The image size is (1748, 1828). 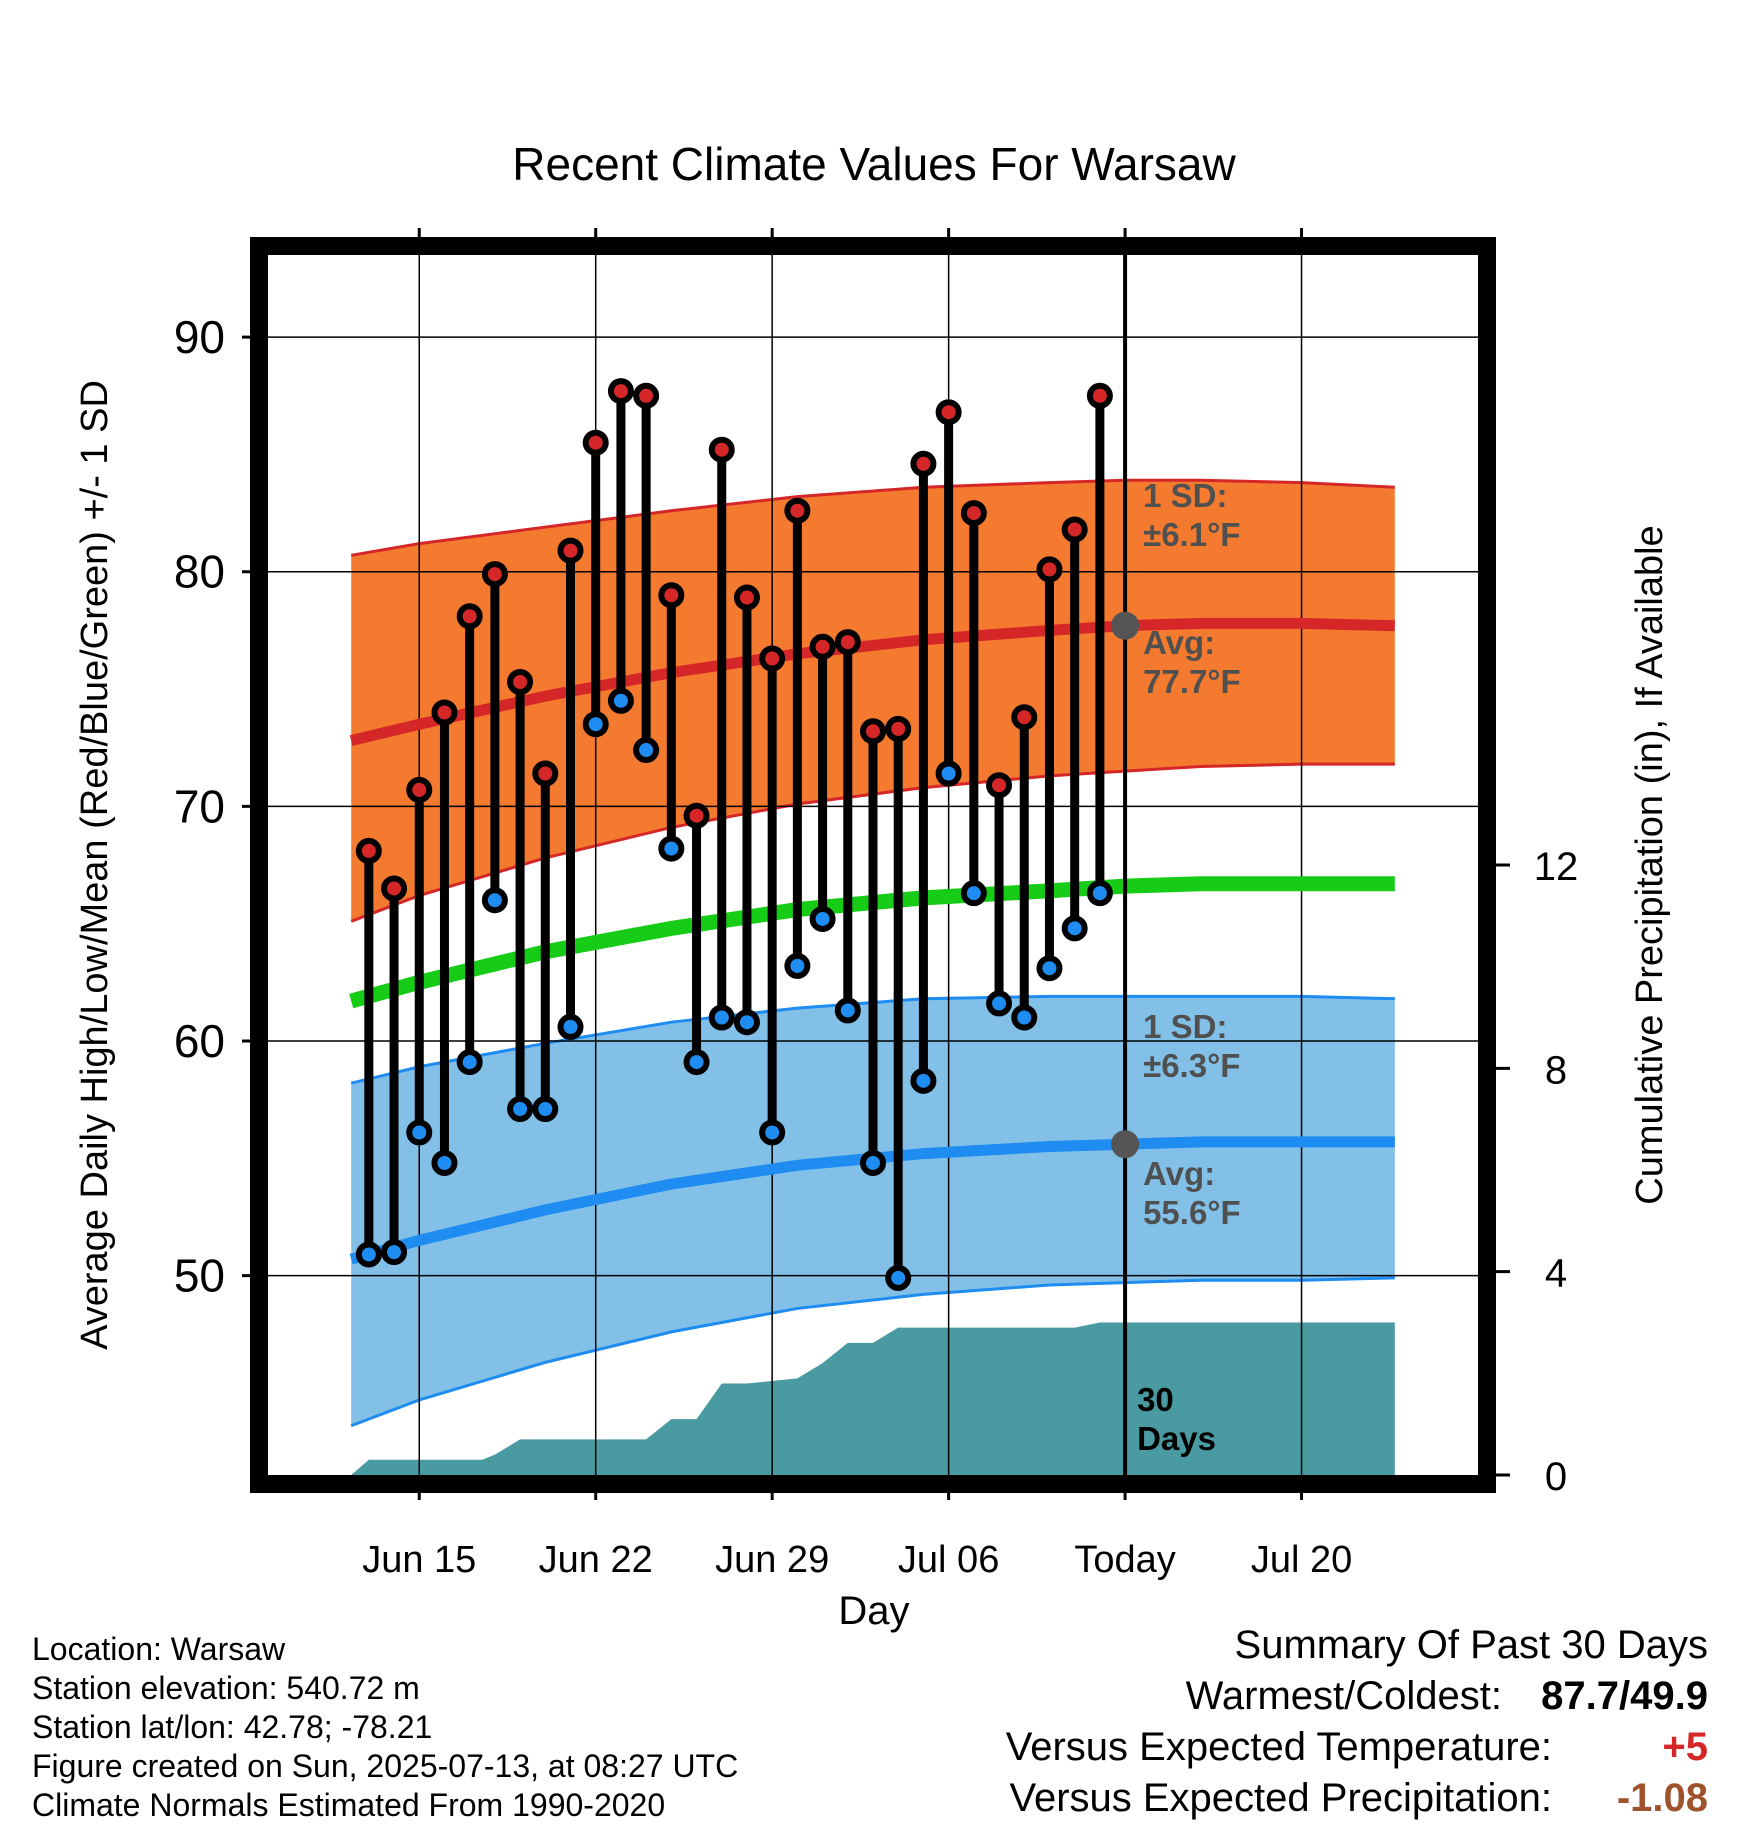 I want to click on y-tick-label: 90, so click(x=199, y=337).